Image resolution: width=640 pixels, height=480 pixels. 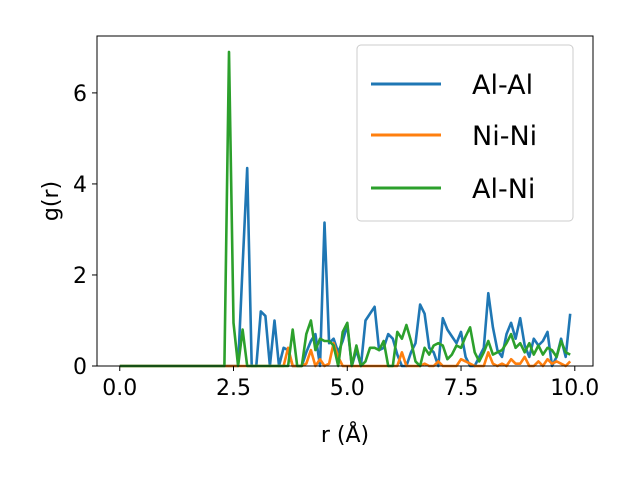 I want to click on x-axis-label: r (Å), so click(x=345, y=434).